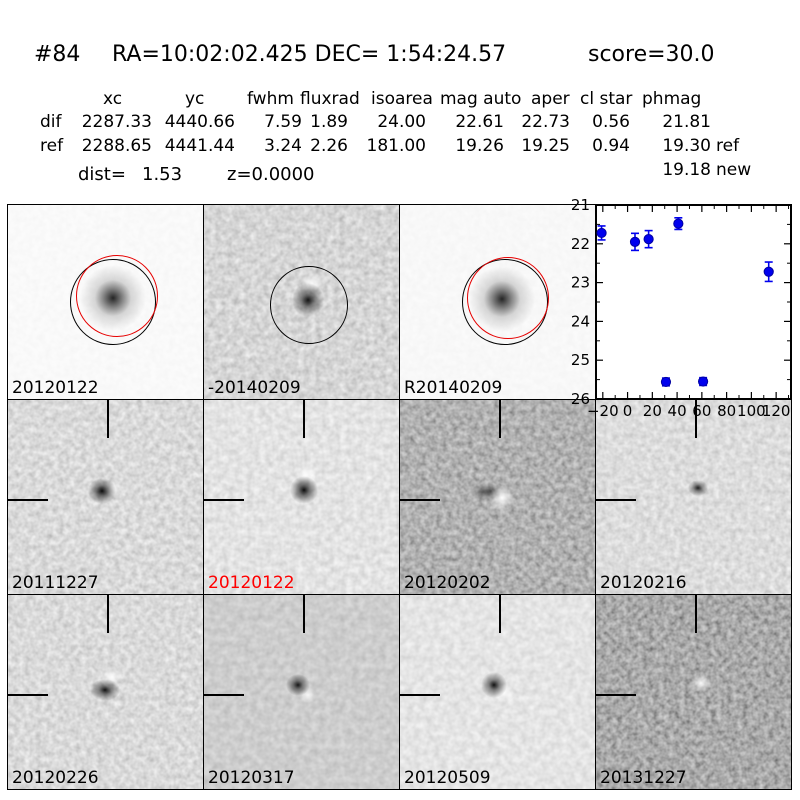 The width and height of the screenshot is (800, 800). I want to click on cutout-panel-20131227: 20131227, so click(693, 692).